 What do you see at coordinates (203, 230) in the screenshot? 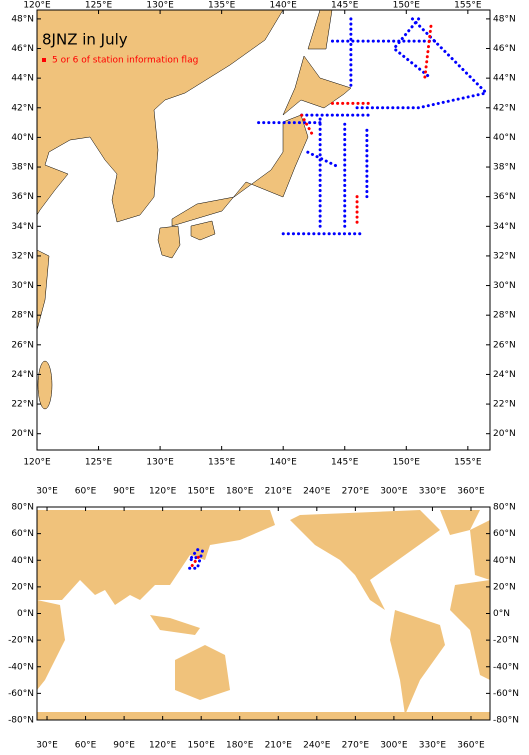
I see `shikoku` at bounding box center [203, 230].